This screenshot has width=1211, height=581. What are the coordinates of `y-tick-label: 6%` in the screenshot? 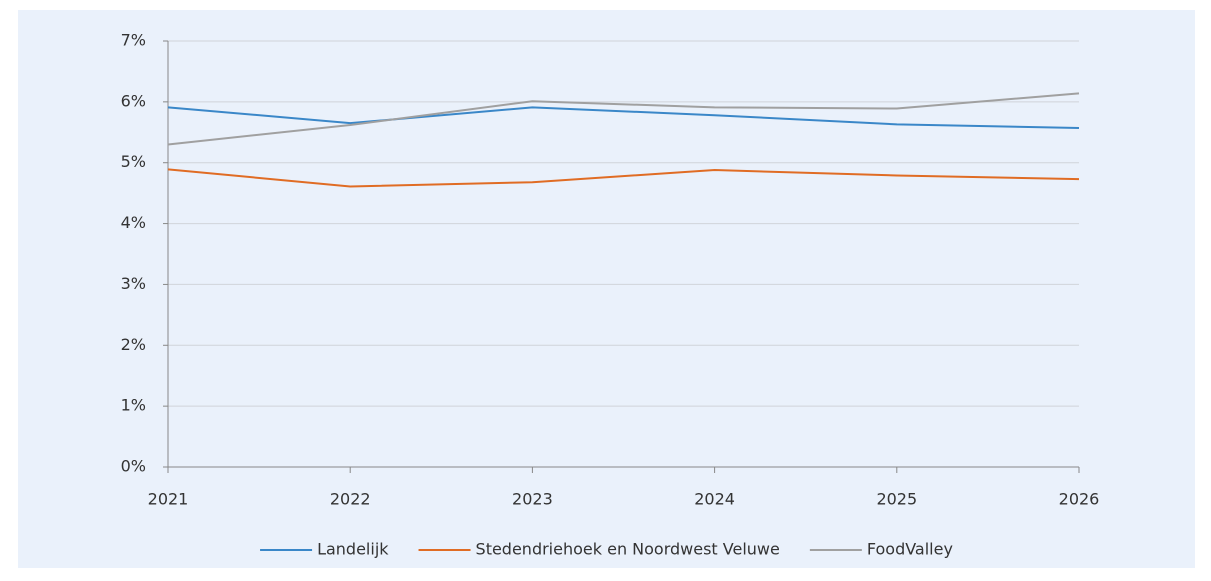 It's located at (133, 100).